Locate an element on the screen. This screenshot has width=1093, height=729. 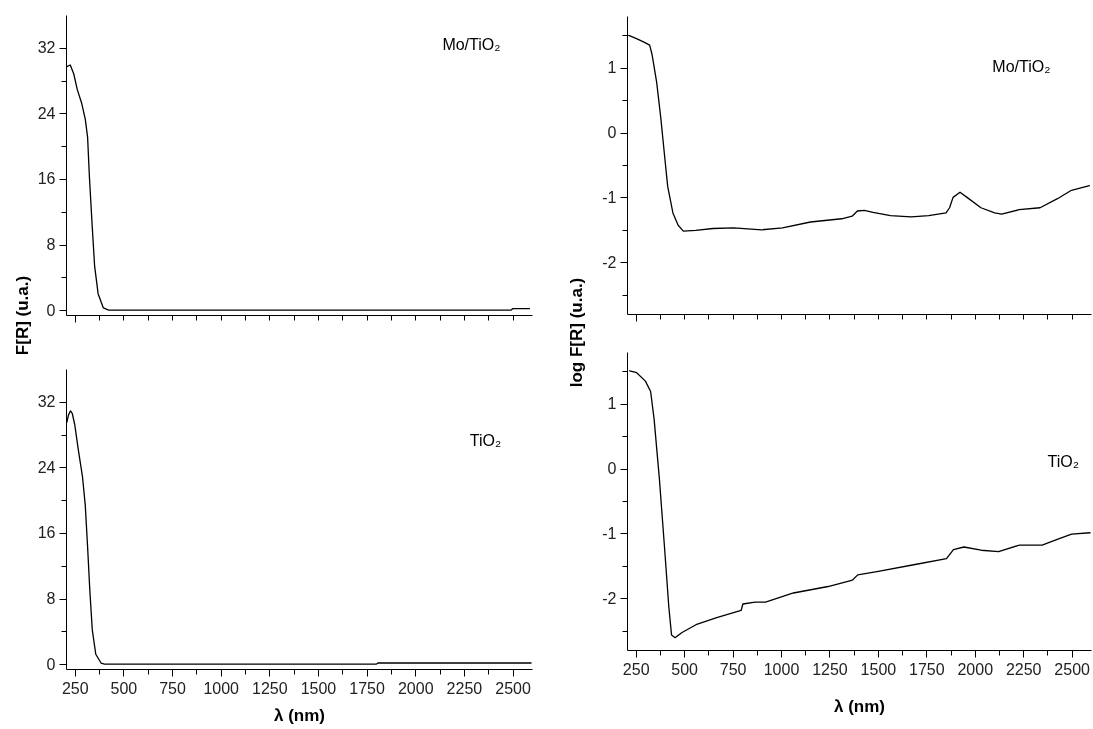
y-axis-title: F[R] (u.a.) is located at coordinates (22, 315).